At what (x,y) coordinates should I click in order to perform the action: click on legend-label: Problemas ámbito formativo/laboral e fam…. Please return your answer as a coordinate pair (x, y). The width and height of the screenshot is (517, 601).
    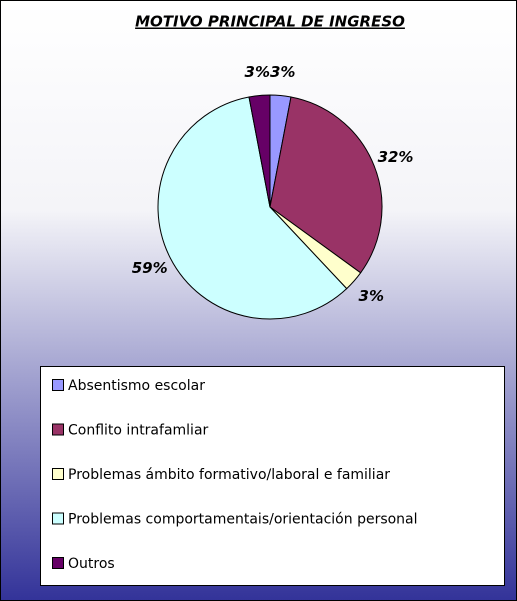
    Looking at the image, I should click on (229, 475).